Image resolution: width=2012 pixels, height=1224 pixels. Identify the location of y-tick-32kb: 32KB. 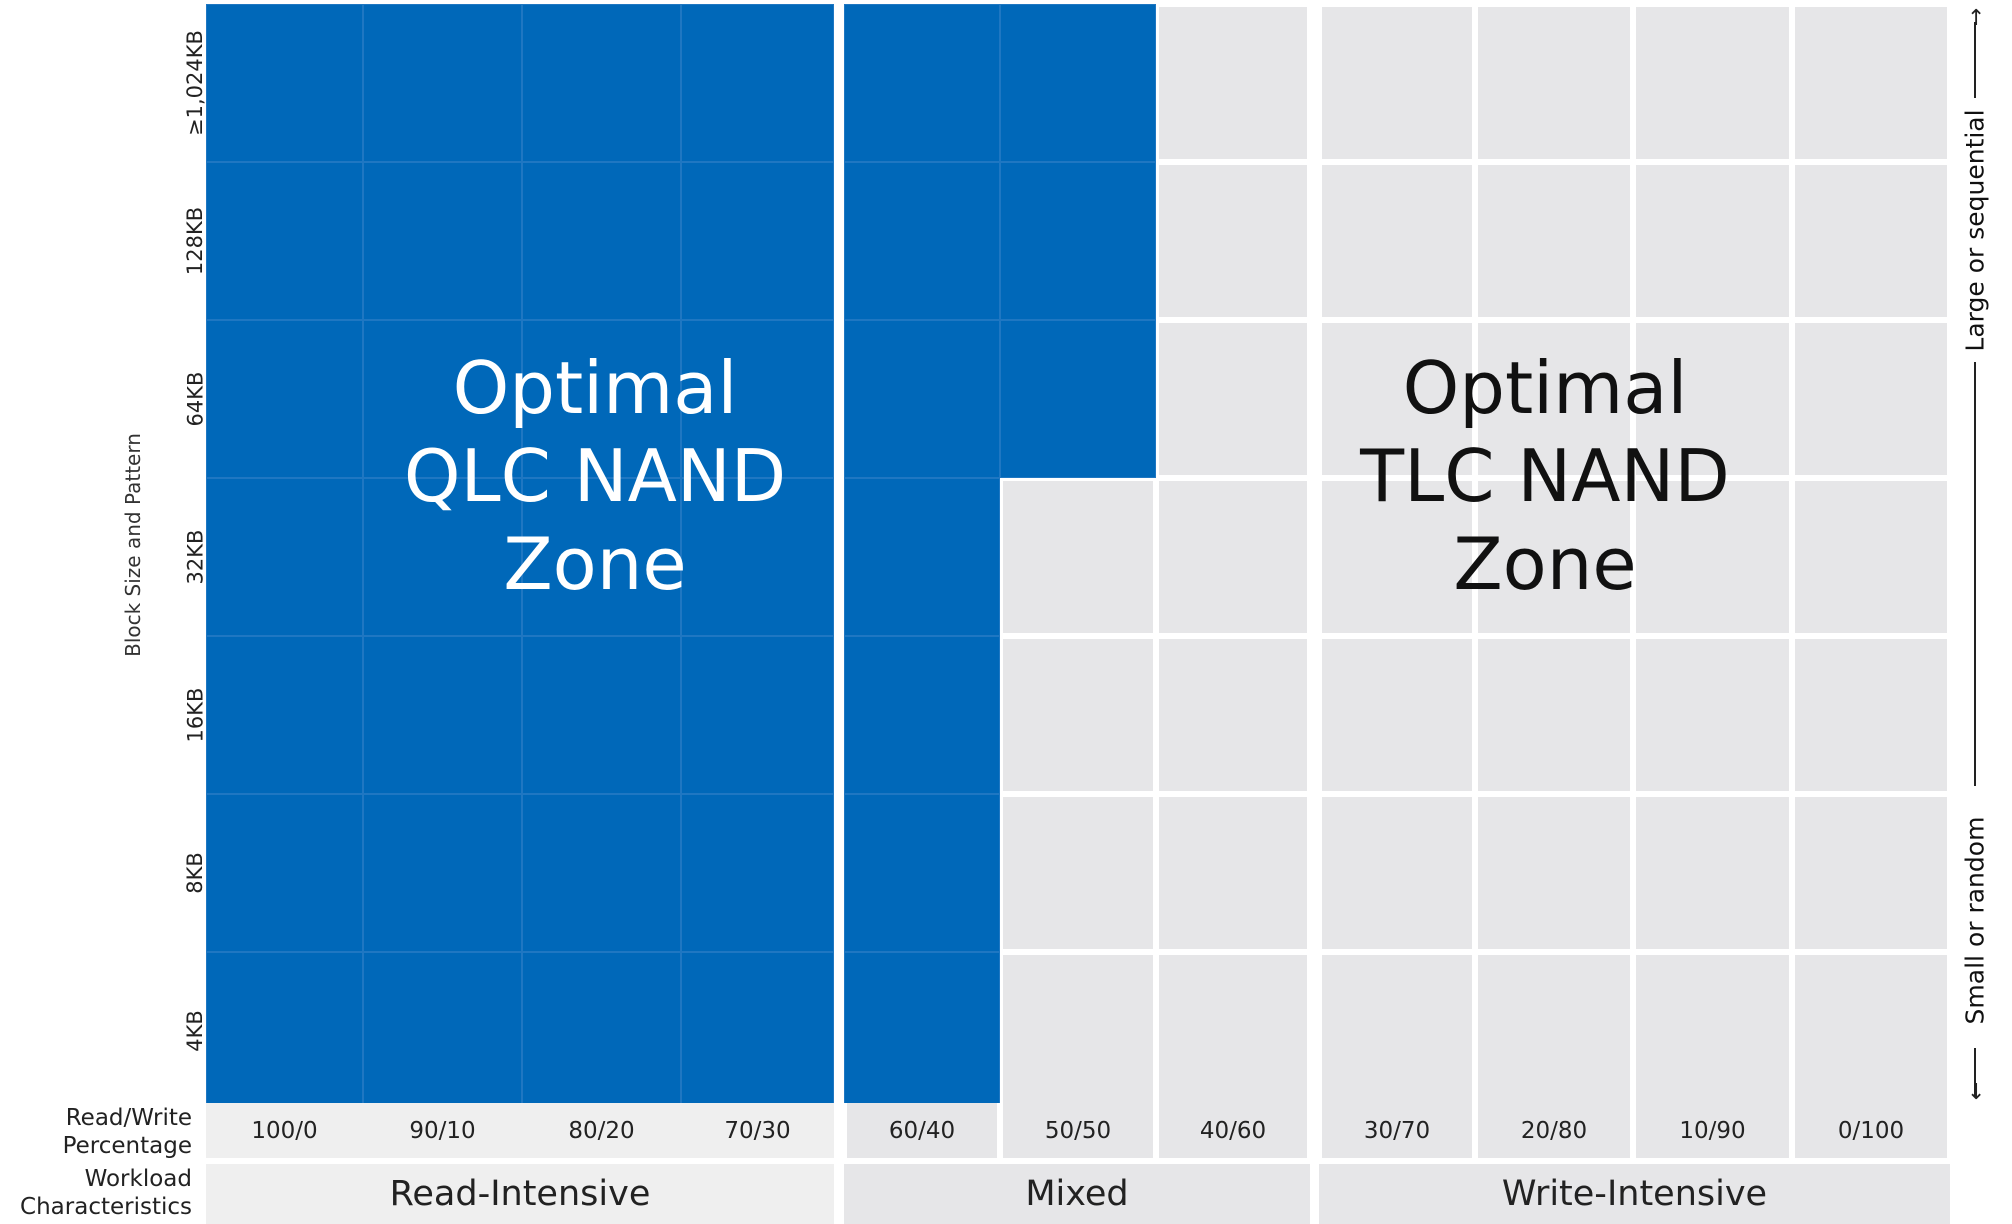
(195, 557).